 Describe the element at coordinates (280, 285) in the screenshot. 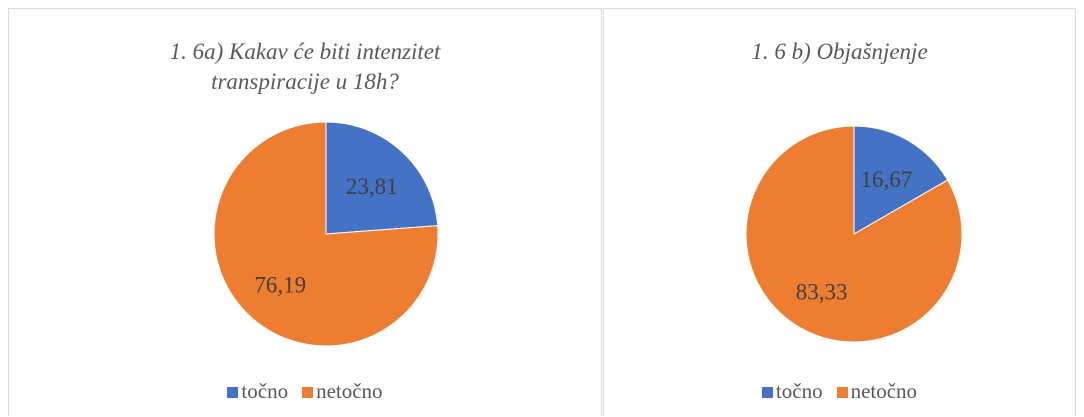

I see `data-label: 76,19` at that location.